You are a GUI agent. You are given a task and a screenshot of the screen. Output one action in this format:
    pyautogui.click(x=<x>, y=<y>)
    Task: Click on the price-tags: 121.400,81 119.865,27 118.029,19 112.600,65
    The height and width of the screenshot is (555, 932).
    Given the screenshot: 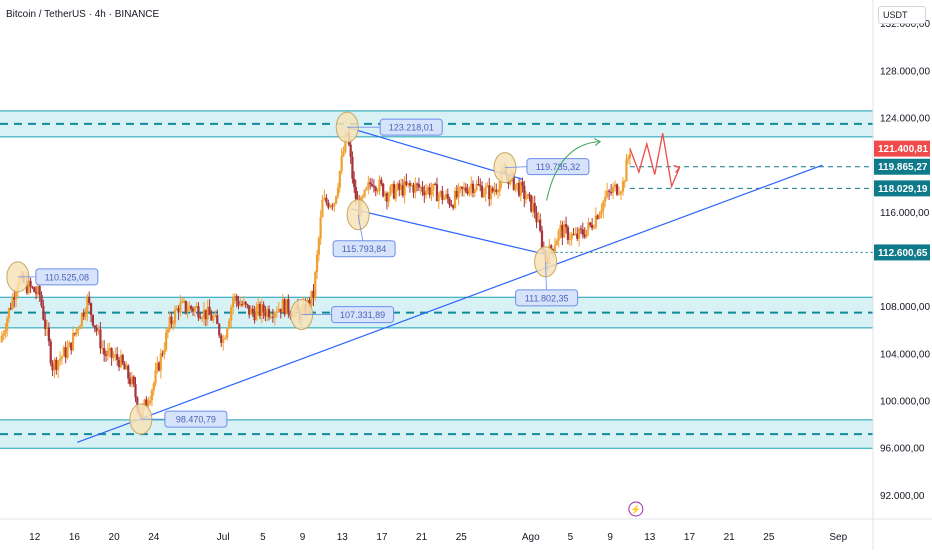 What is the action you would take?
    pyautogui.click(x=902, y=200)
    